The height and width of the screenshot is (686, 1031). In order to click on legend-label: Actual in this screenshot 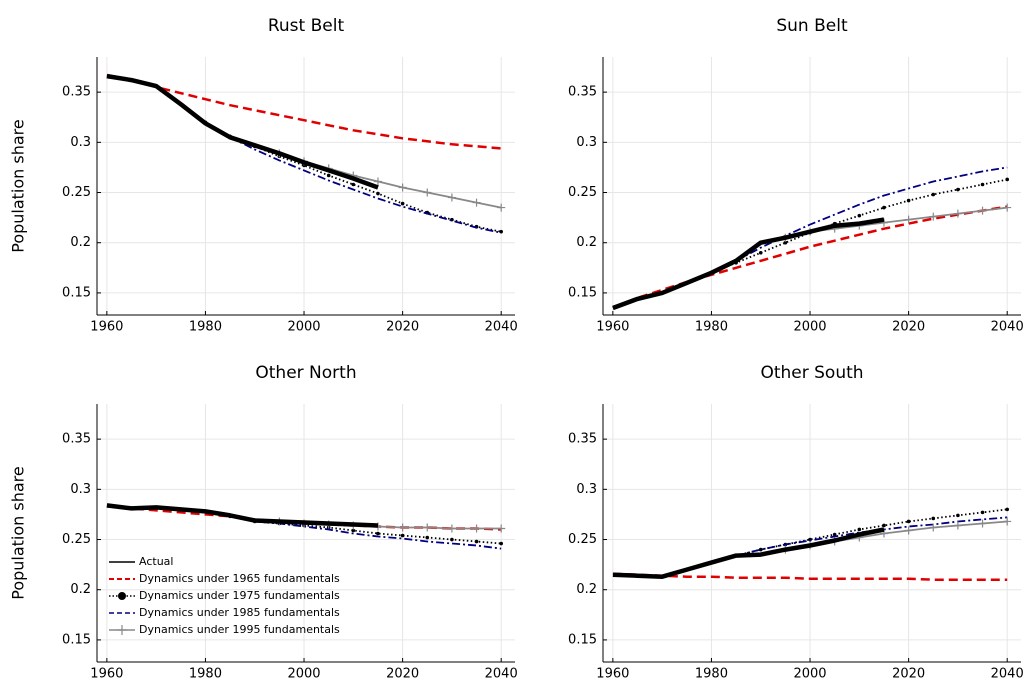, I will do `click(156, 561)`.